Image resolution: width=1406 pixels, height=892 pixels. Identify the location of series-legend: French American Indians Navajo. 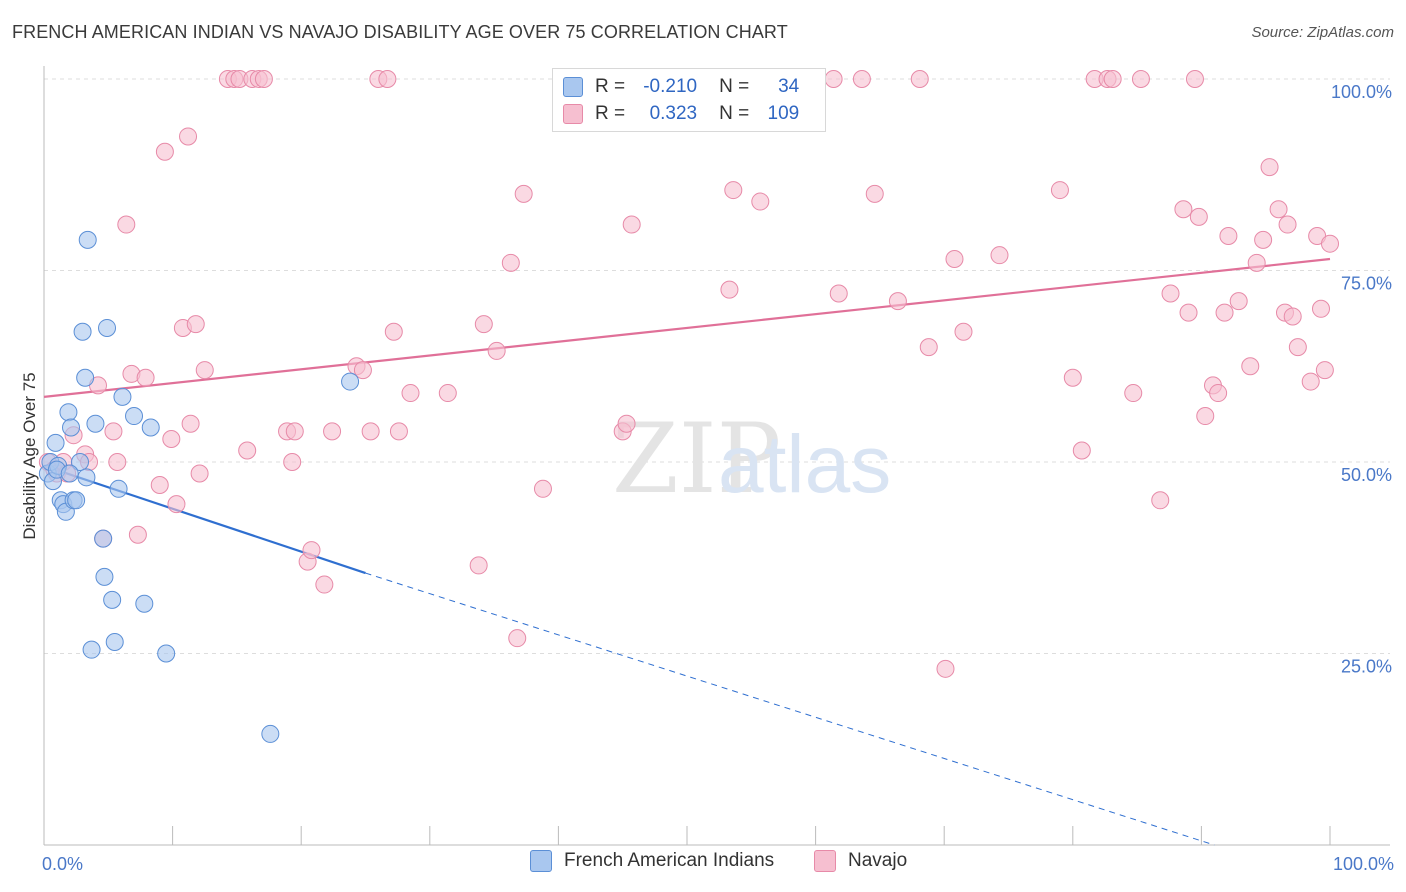
(703, 865).